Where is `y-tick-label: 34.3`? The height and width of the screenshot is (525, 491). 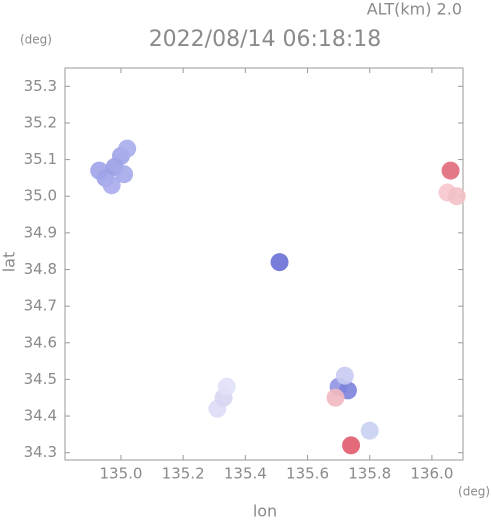
y-tick-label: 34.3 is located at coordinates (40, 452).